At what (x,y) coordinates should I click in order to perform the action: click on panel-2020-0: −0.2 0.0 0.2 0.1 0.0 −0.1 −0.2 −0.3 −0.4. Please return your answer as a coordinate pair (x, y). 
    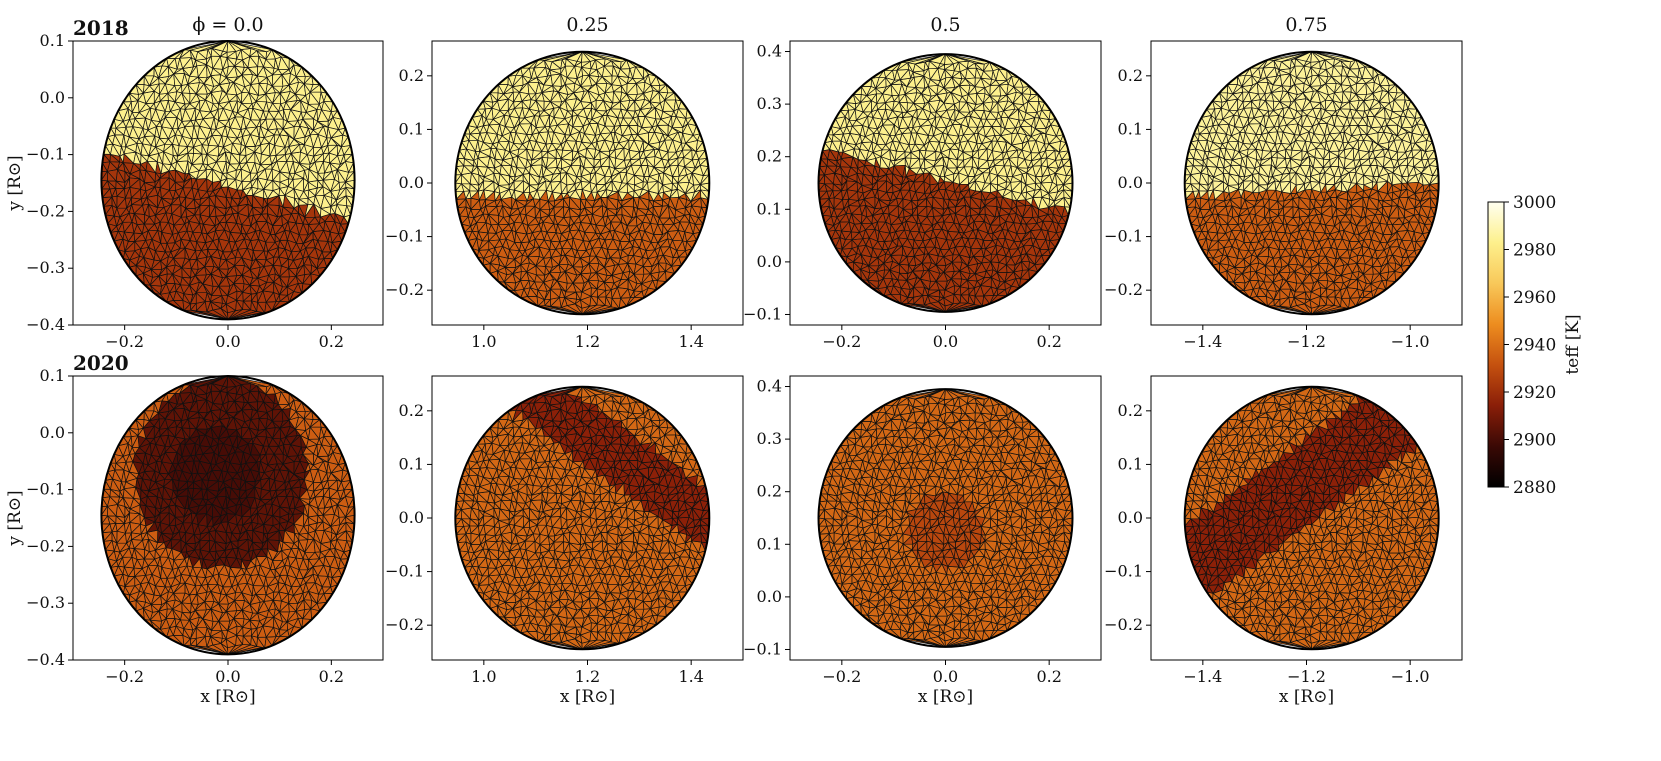
    Looking at the image, I should click on (205, 526).